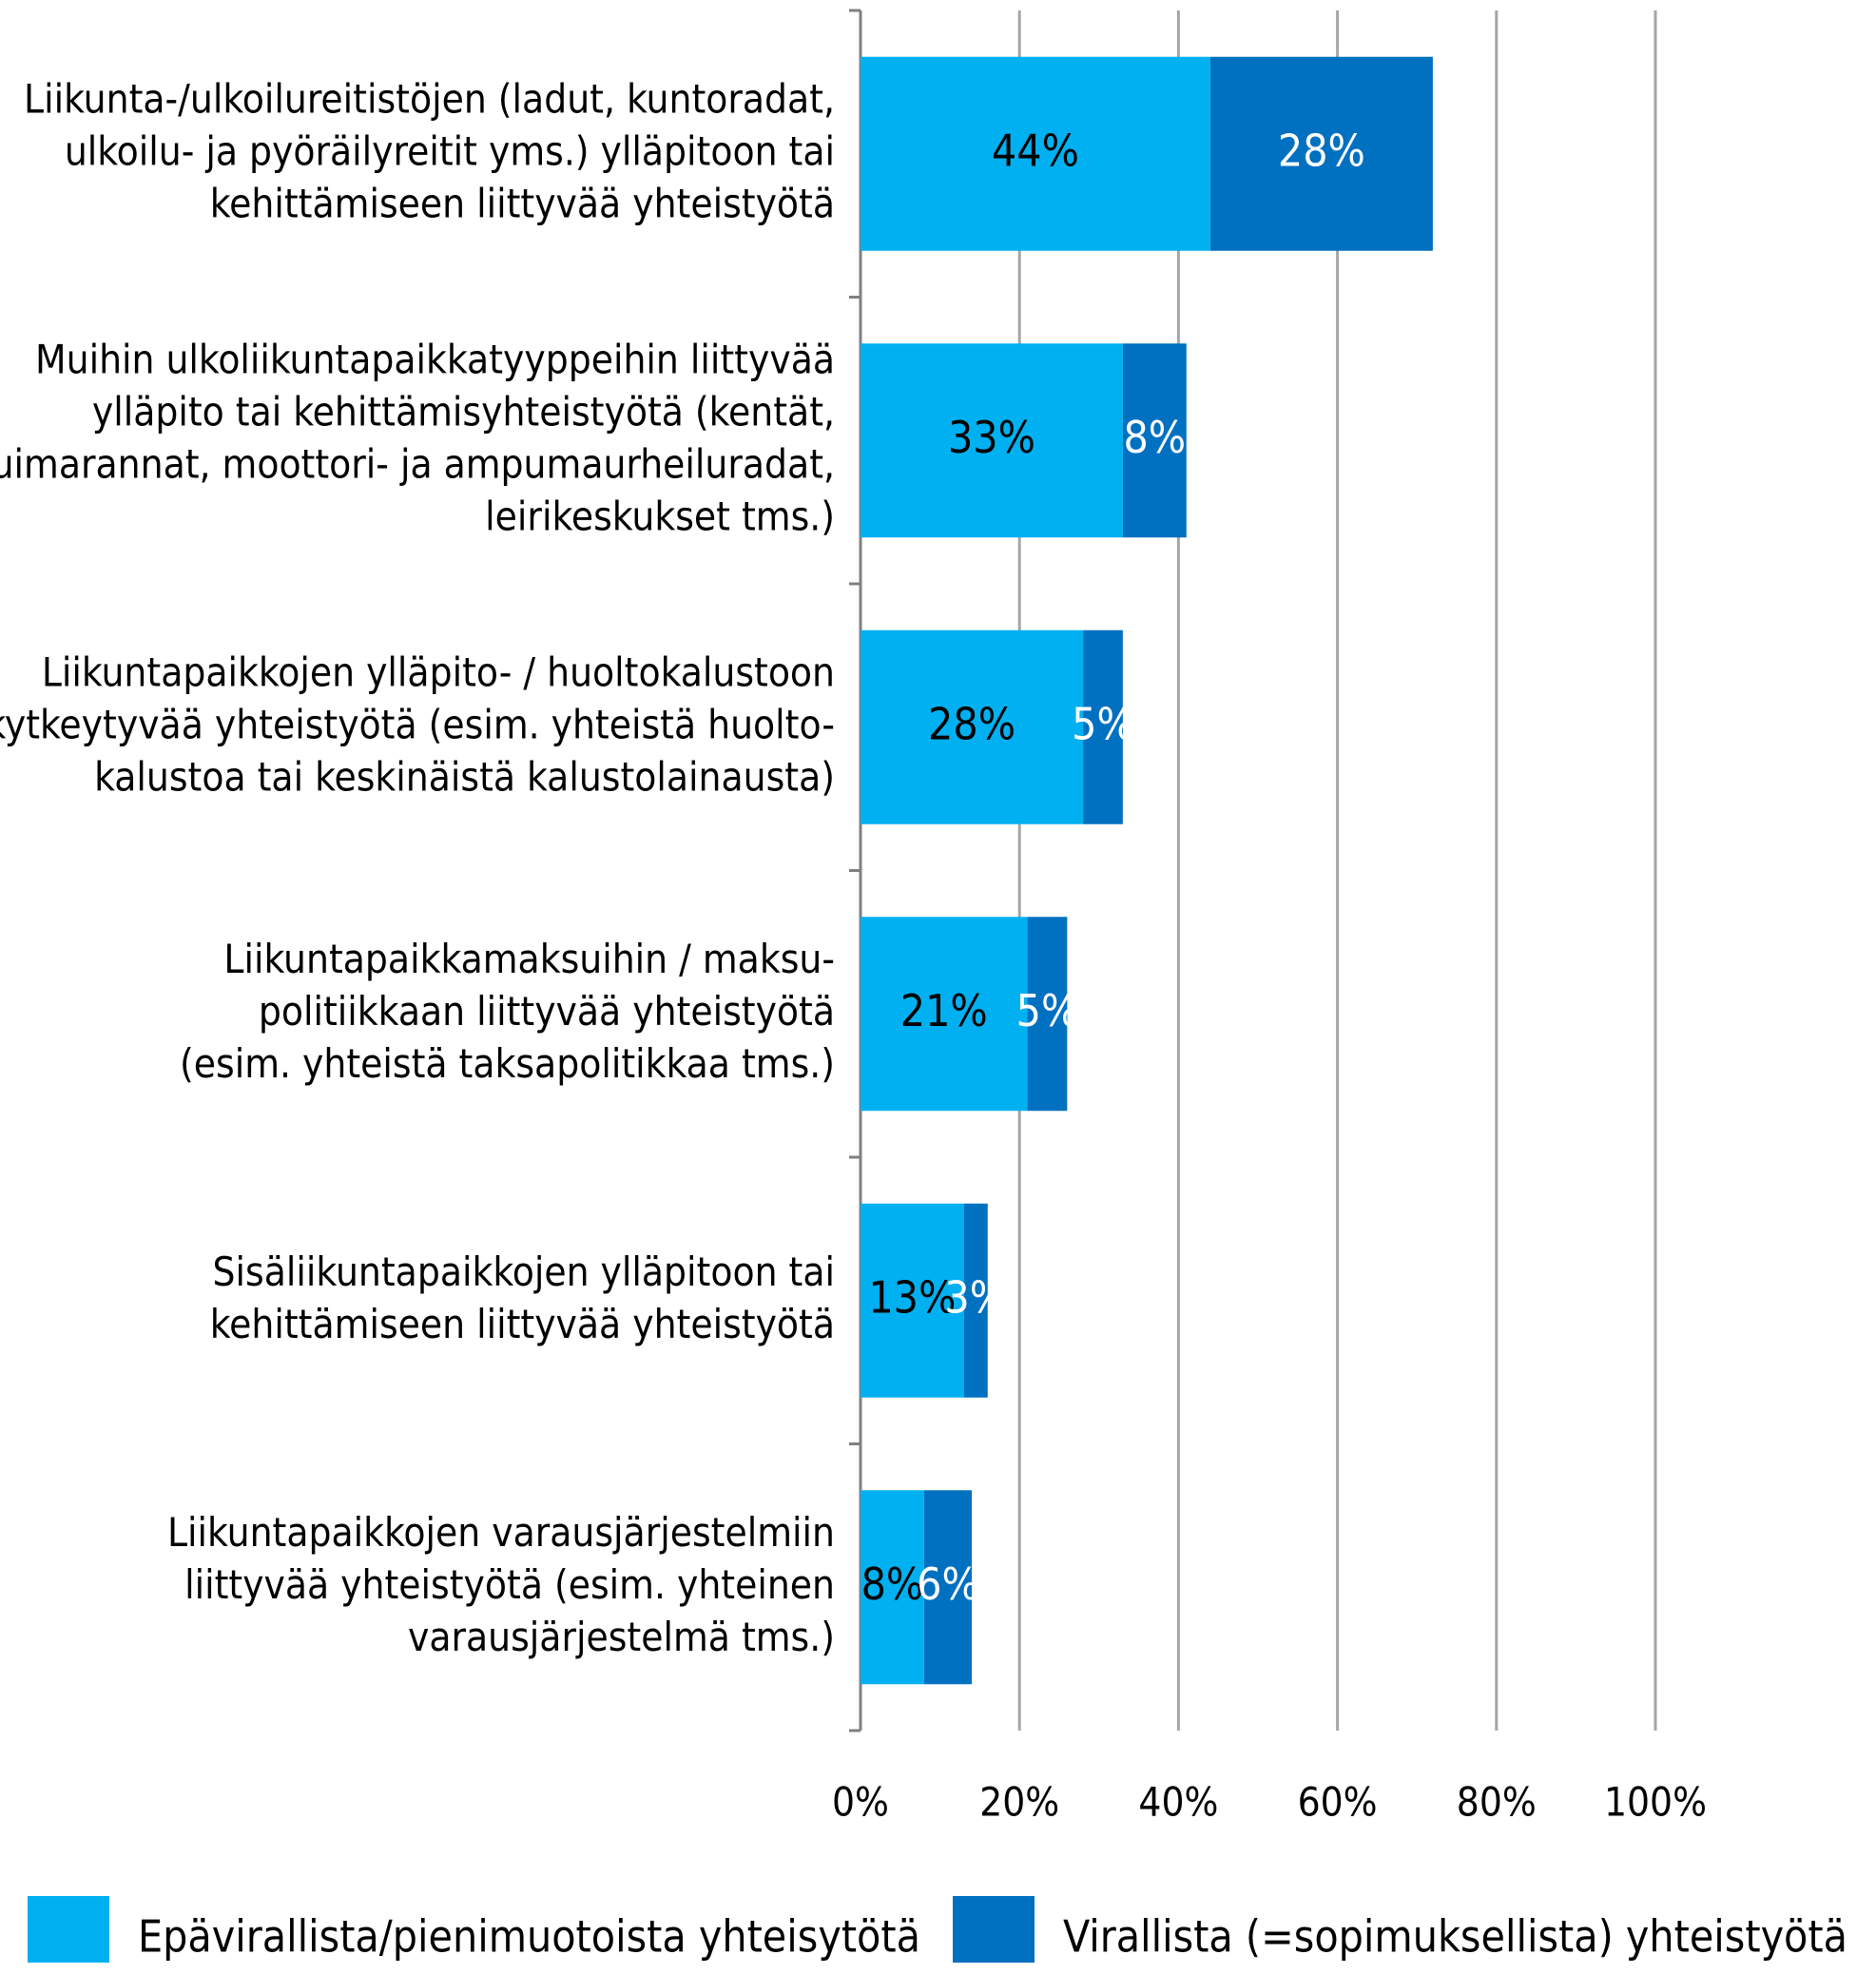 This screenshot has width=1876, height=1974. Describe the element at coordinates (1035, 150) in the screenshot. I see `value-label: 44%` at that location.